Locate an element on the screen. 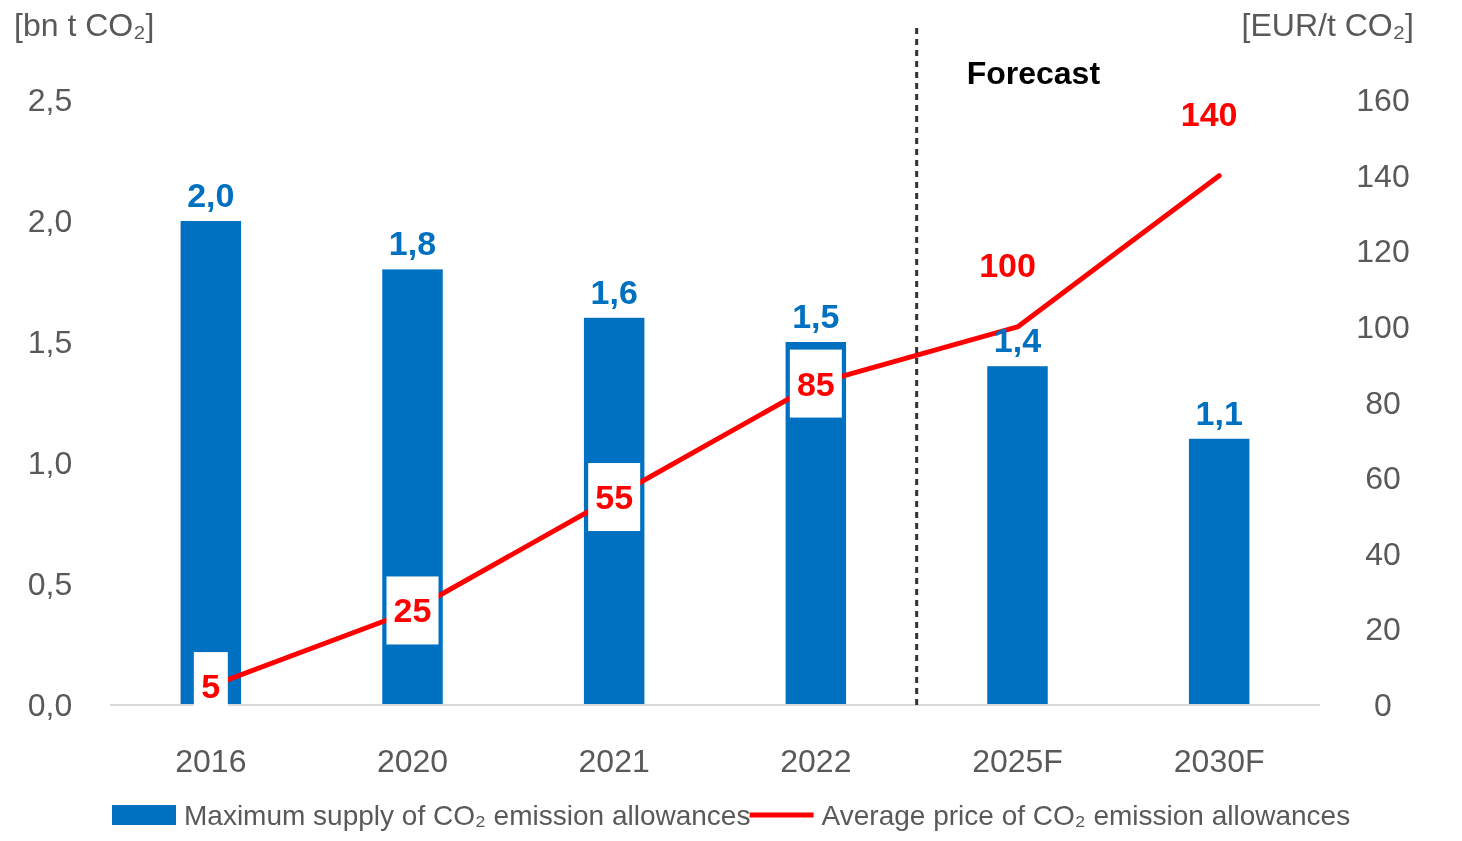  x-tick-label: 2020 is located at coordinates (412, 761).